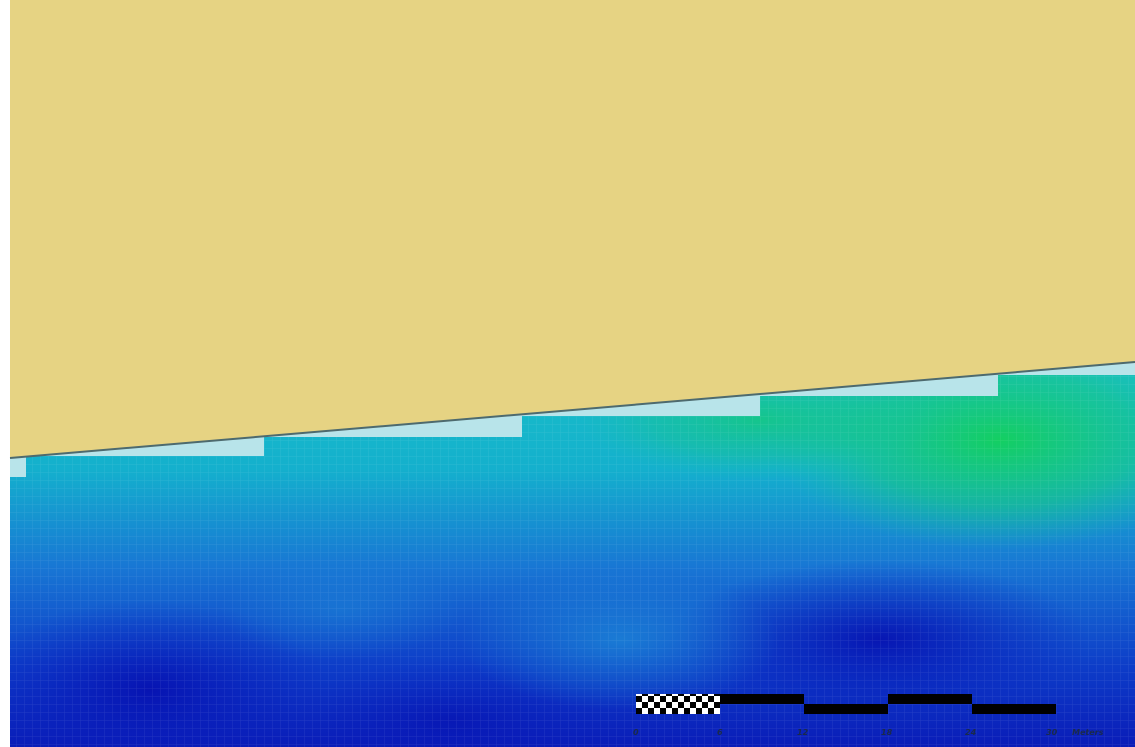 Image resolution: width=1135 pixels, height=747 pixels. What do you see at coordinates (887, 732) in the screenshot?
I see `scale-tick-label: 18` at bounding box center [887, 732].